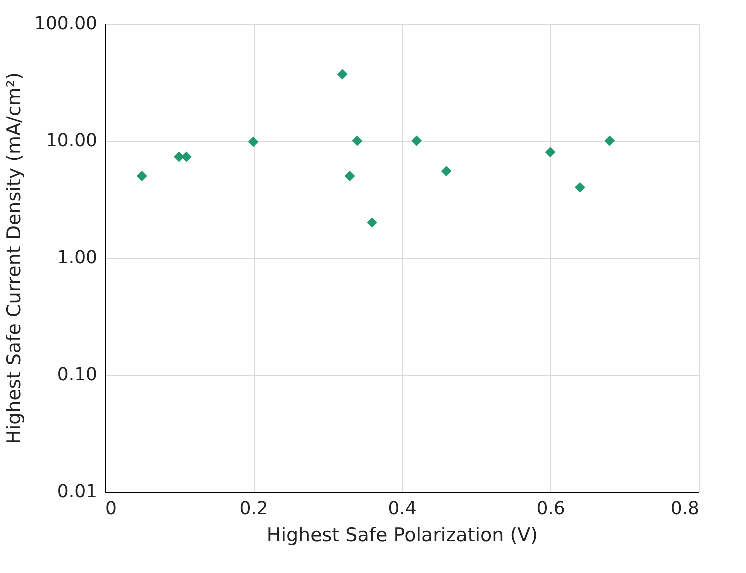 The width and height of the screenshot is (746, 573). What do you see at coordinates (685, 509) in the screenshot?
I see `x-tick-label: 0.8` at bounding box center [685, 509].